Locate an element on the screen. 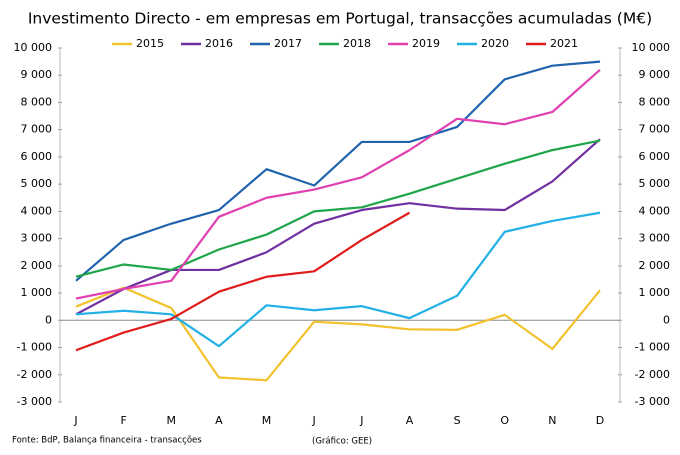  y2-tick-label: 9 000 is located at coordinates (655, 74).